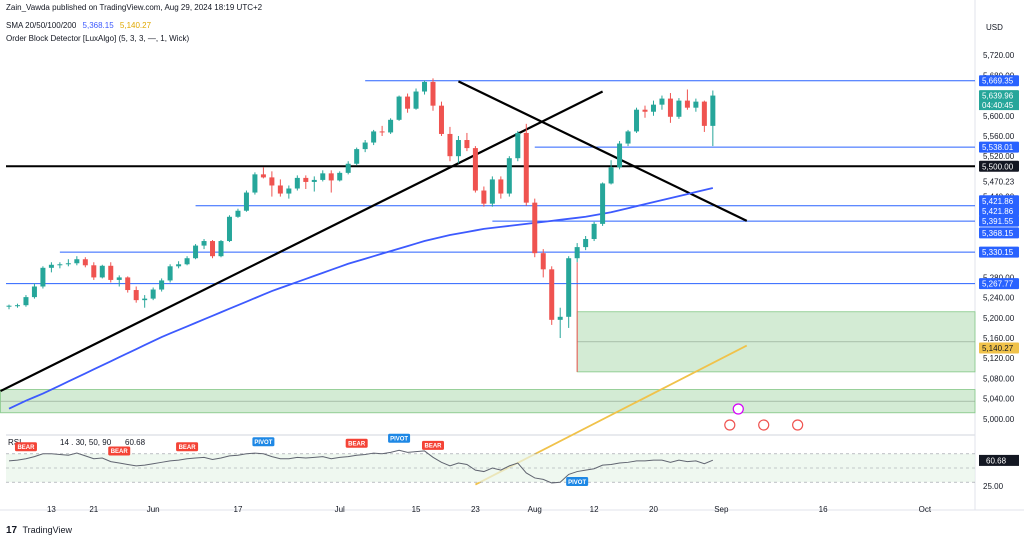  Describe the element at coordinates (340, 509) in the screenshot. I see `time-tick-label: Jul` at that location.